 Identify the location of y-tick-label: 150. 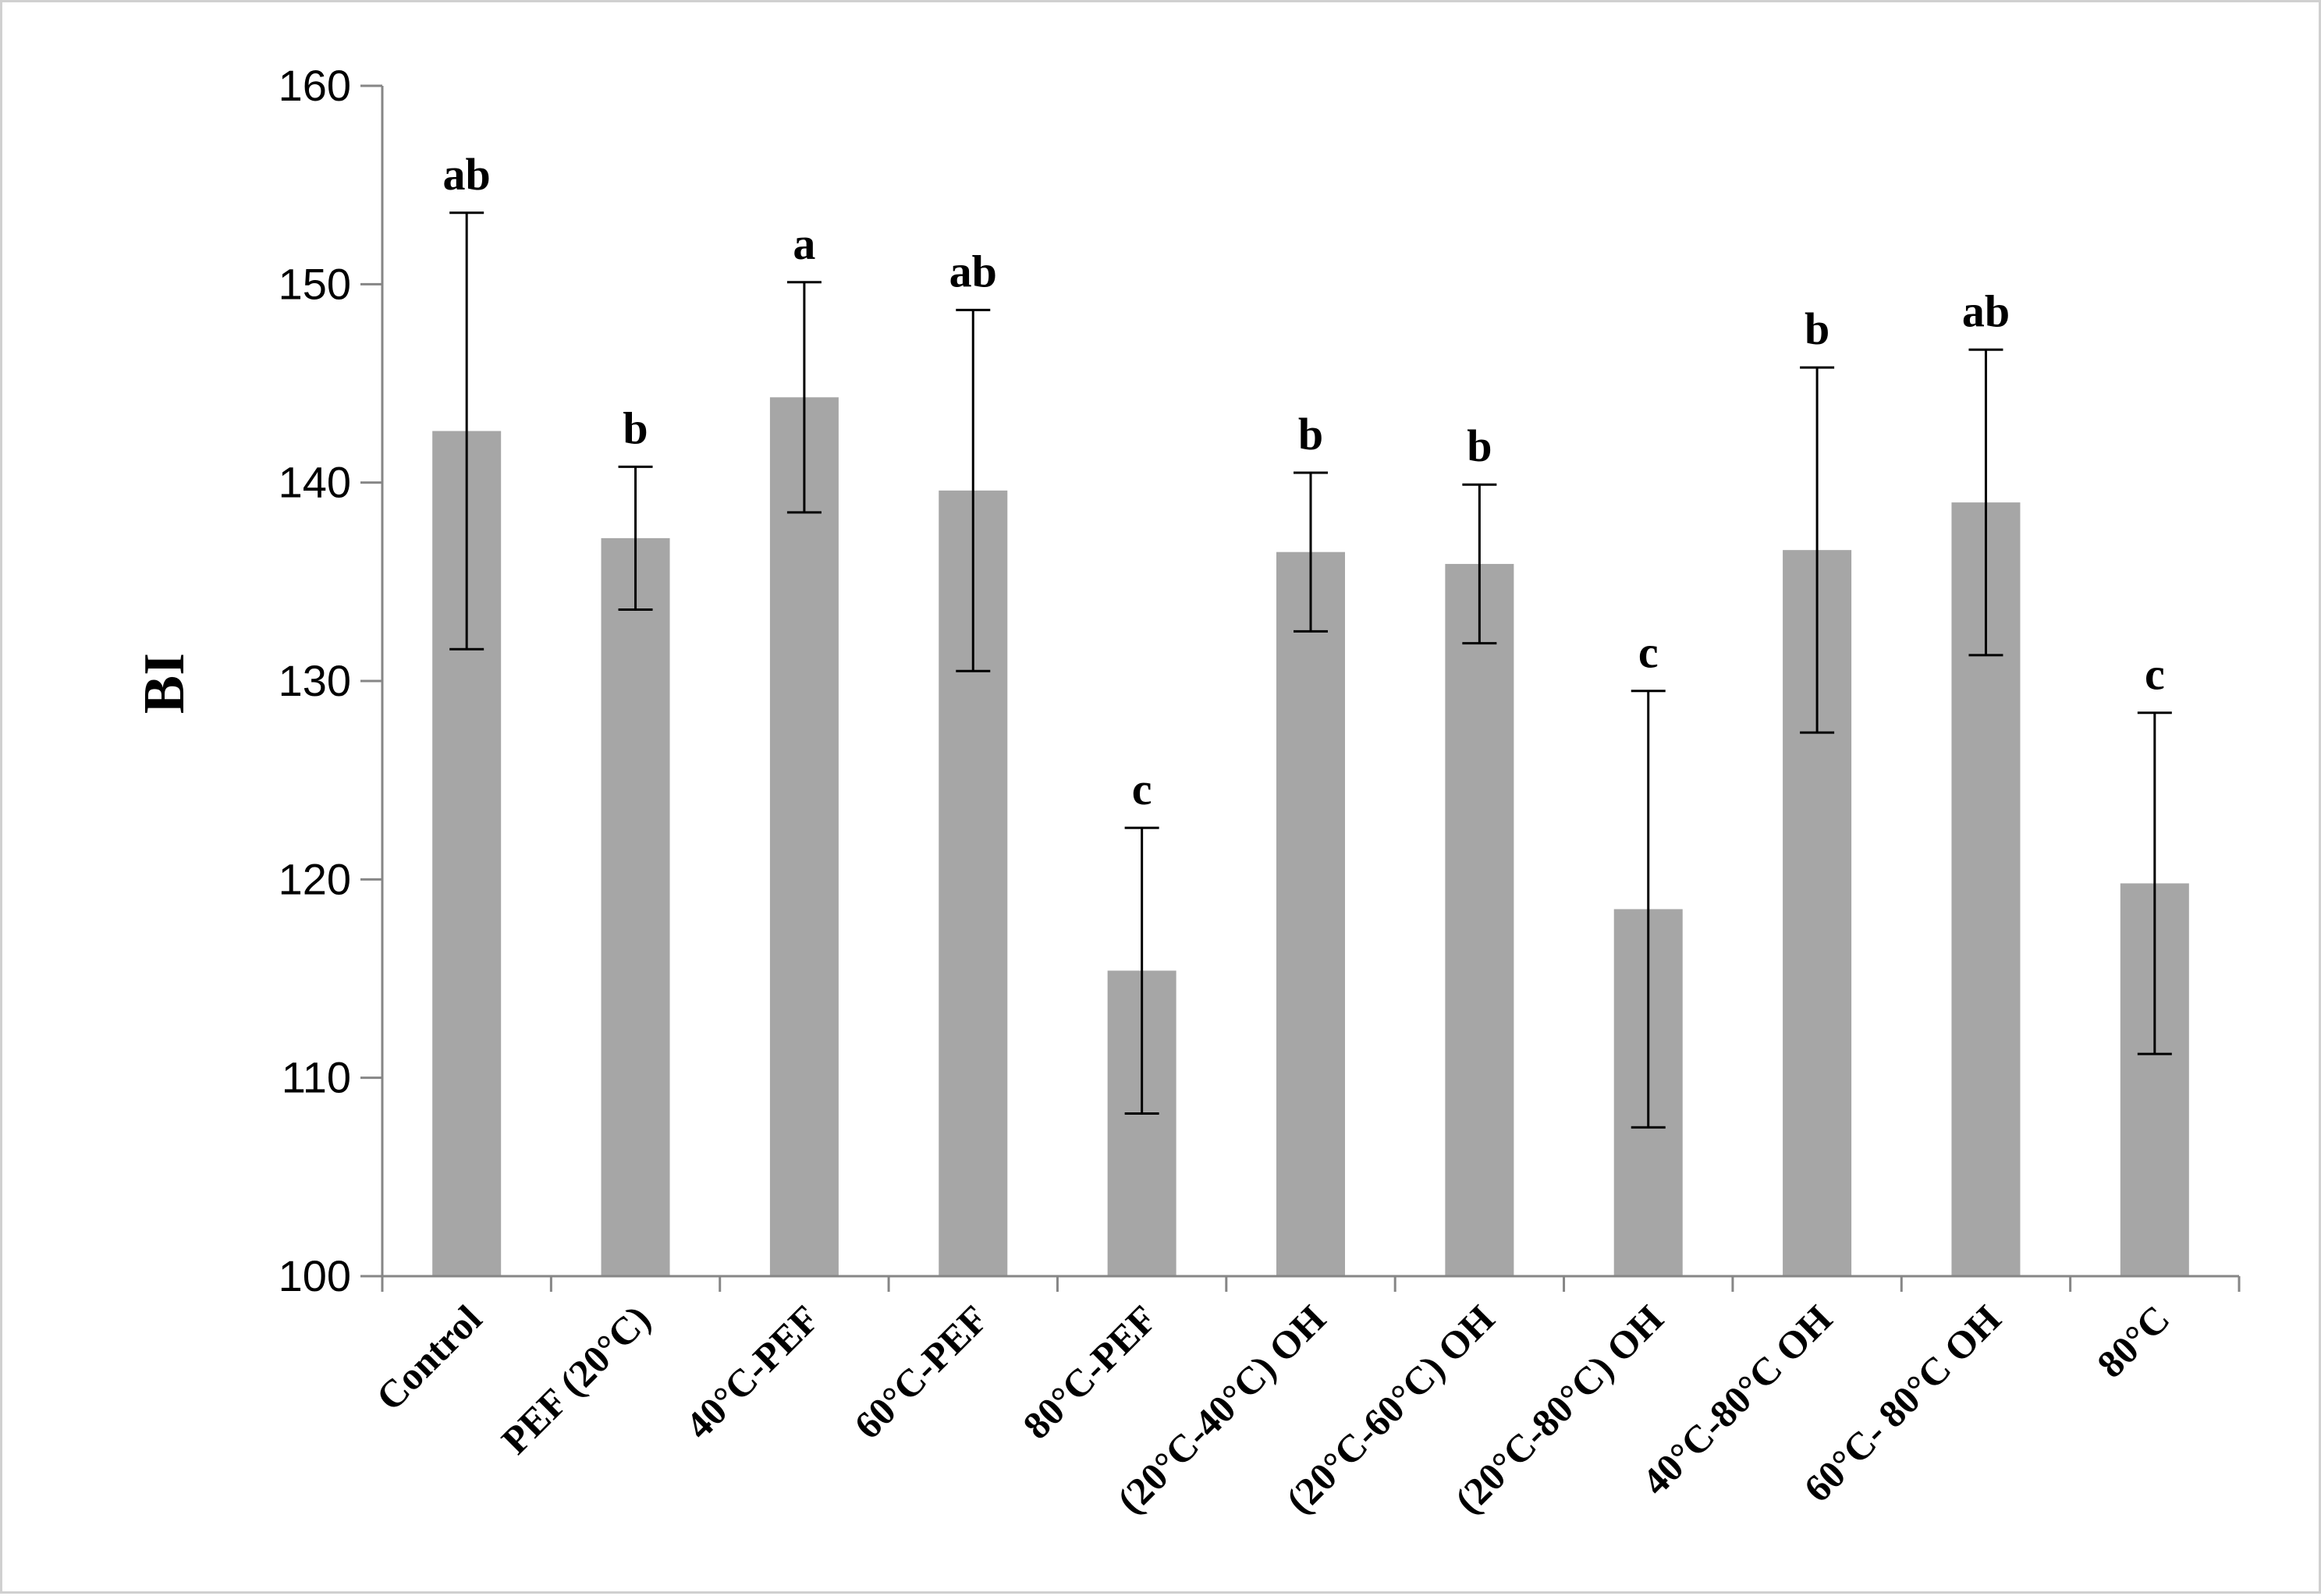
(315, 283).